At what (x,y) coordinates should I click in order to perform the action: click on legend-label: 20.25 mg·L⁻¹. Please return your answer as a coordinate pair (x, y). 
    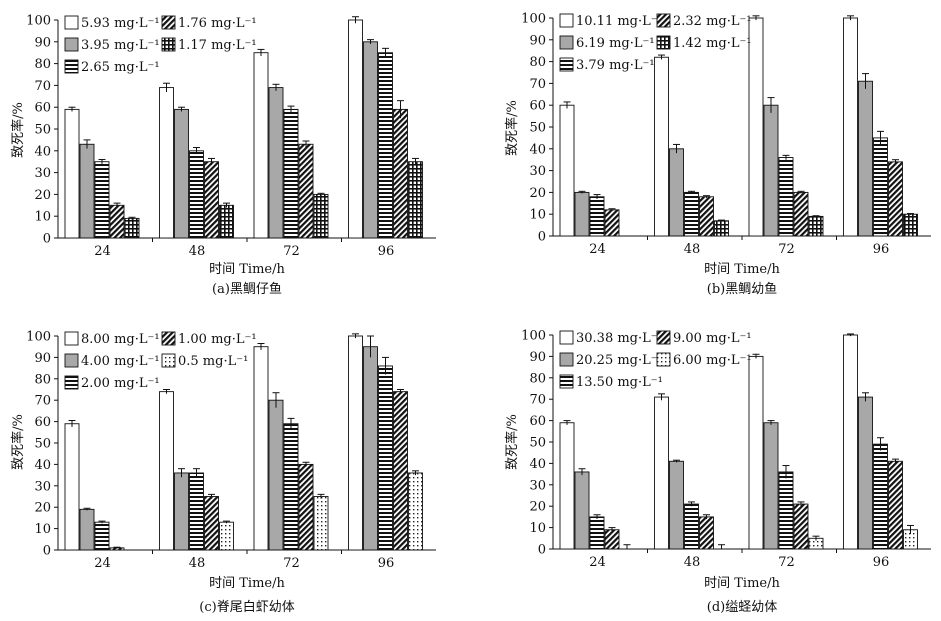
    Looking at the image, I should click on (619, 360).